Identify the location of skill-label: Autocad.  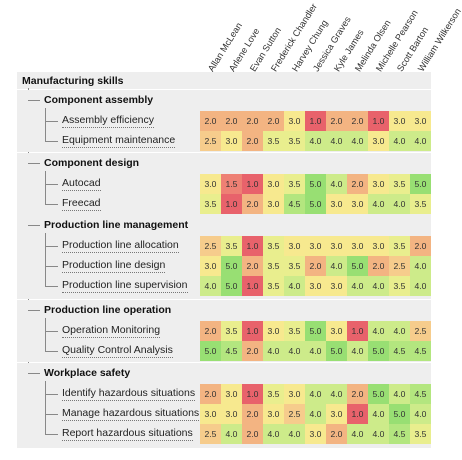
(81, 184).